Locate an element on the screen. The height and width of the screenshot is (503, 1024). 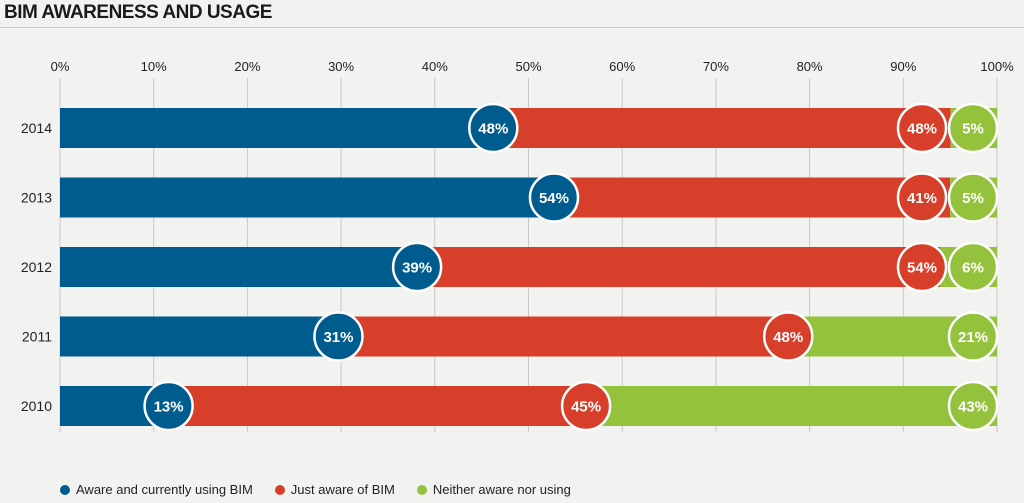
x-tick-labels: 0% 10% 20% 30% 40% 50% 60% 70% 80% 90% 100% is located at coordinates (532, 66).